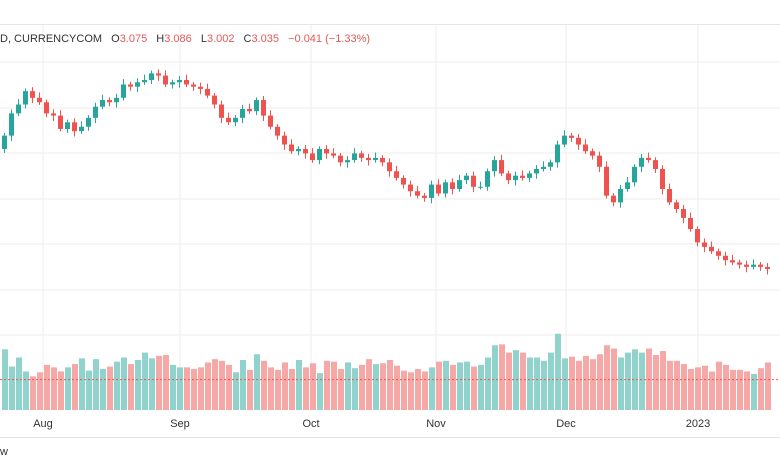 The image size is (780, 470). I want to click on top-toolbar-strip, so click(390, 12).